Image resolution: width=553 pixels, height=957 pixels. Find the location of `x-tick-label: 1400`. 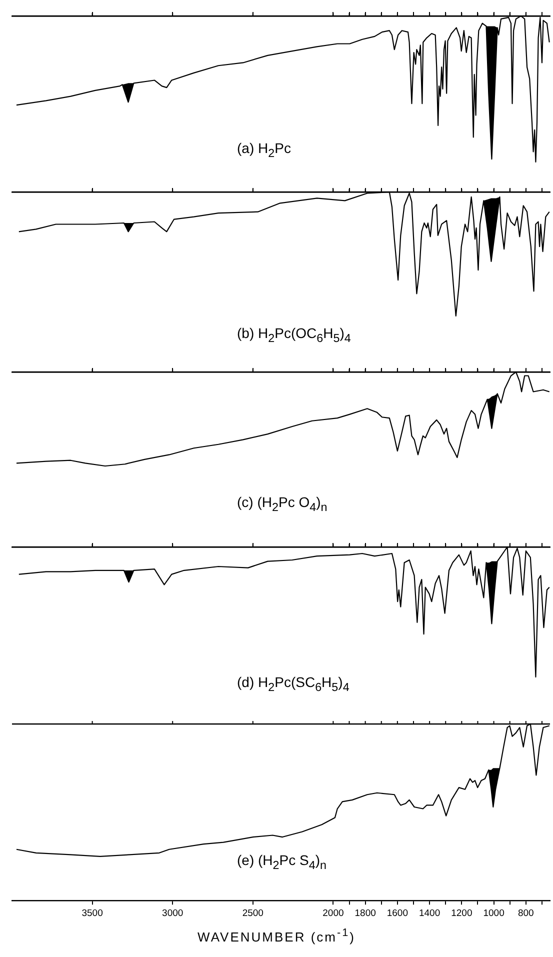

x-tick-label: 1400 is located at coordinates (429, 913).